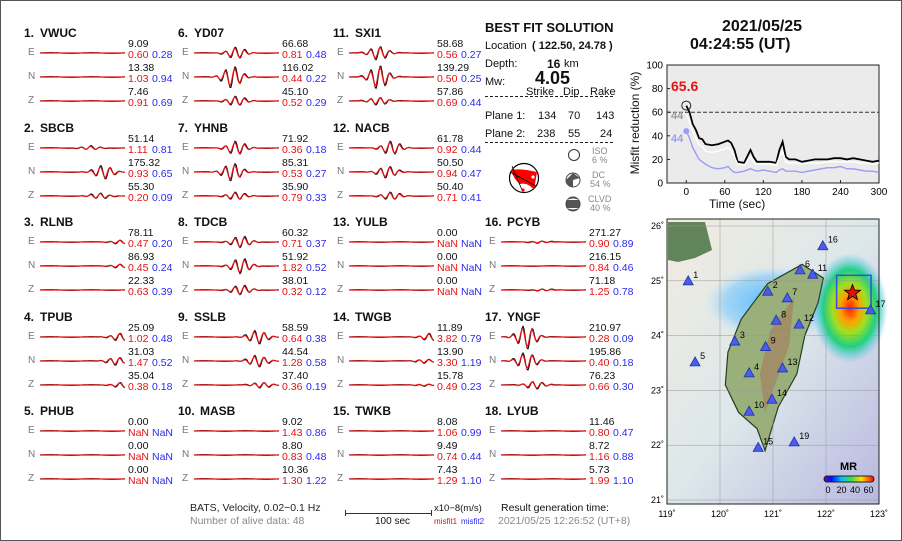  I want to click on misfit2-value: 0.23, so click(471, 387).